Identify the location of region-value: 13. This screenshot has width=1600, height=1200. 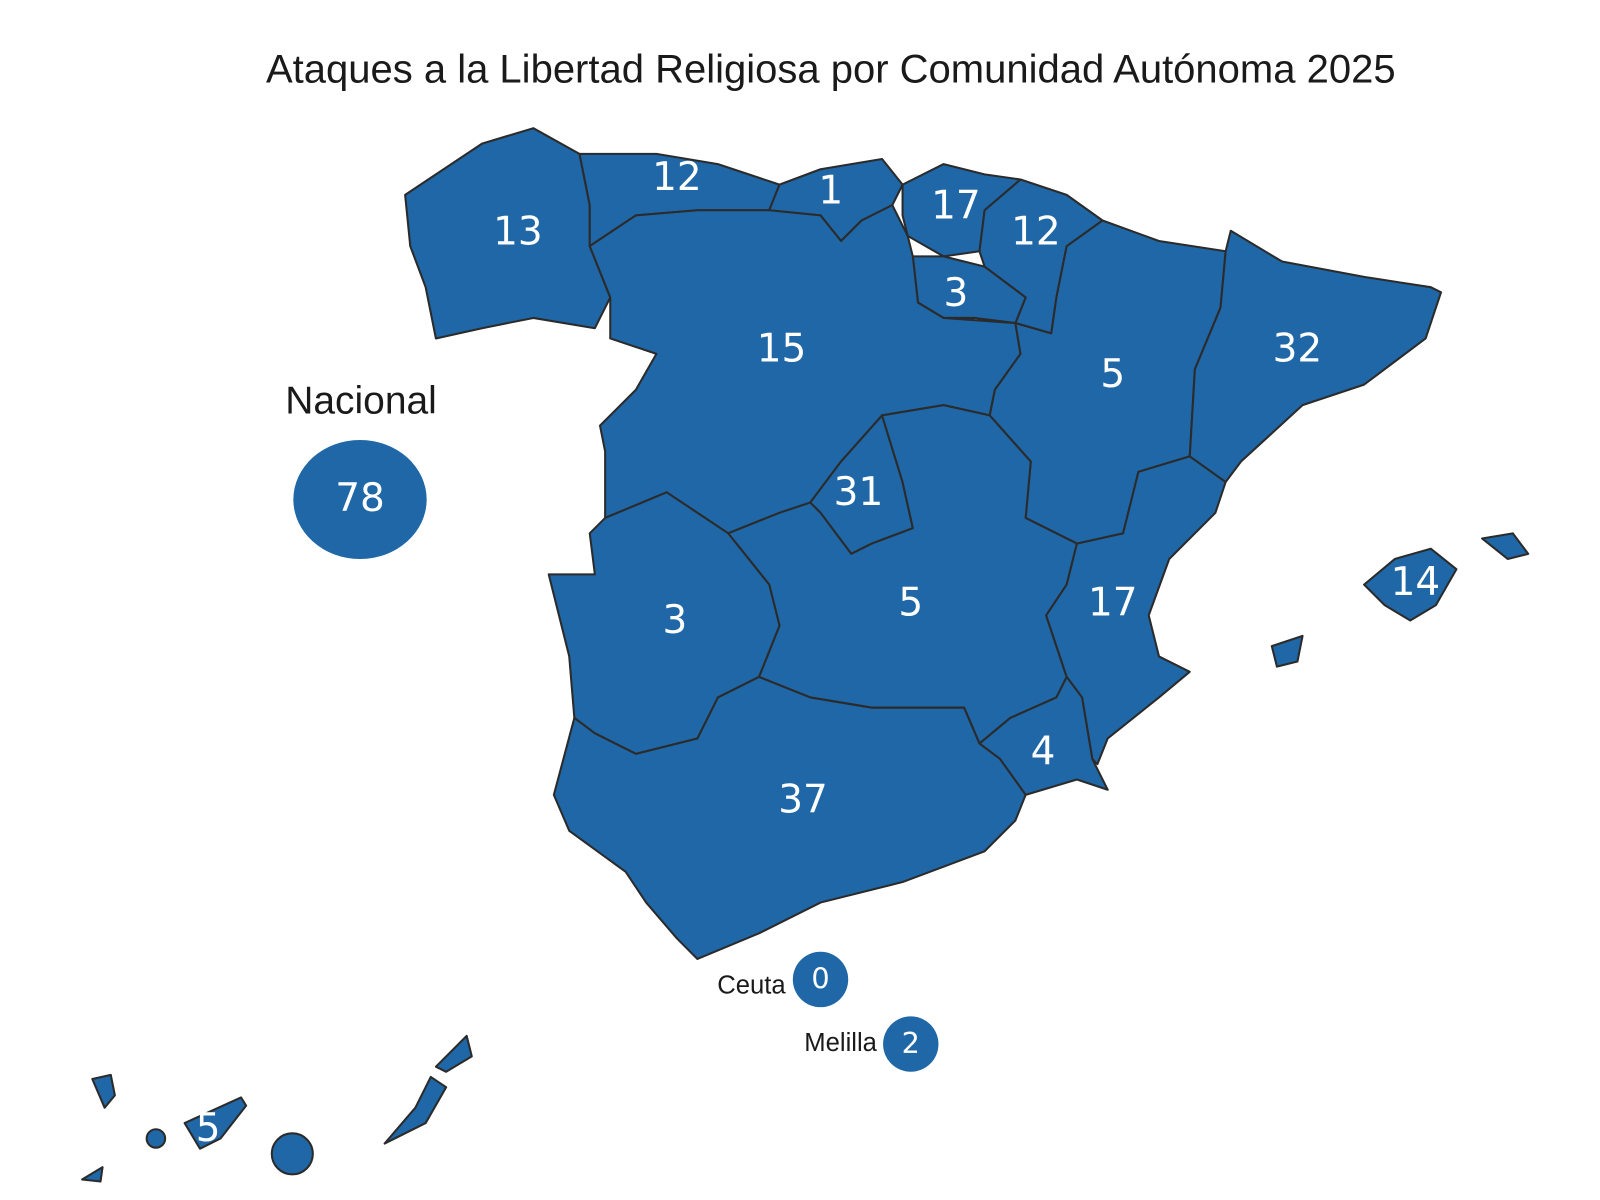
(518, 231).